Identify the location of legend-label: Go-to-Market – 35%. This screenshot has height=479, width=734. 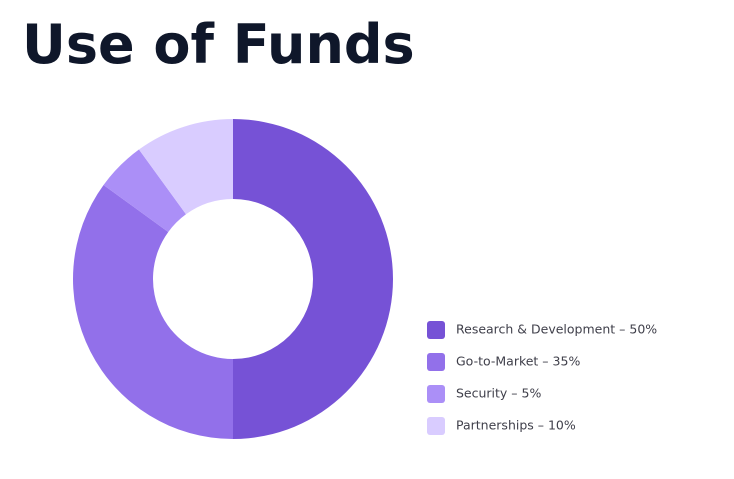
(518, 361).